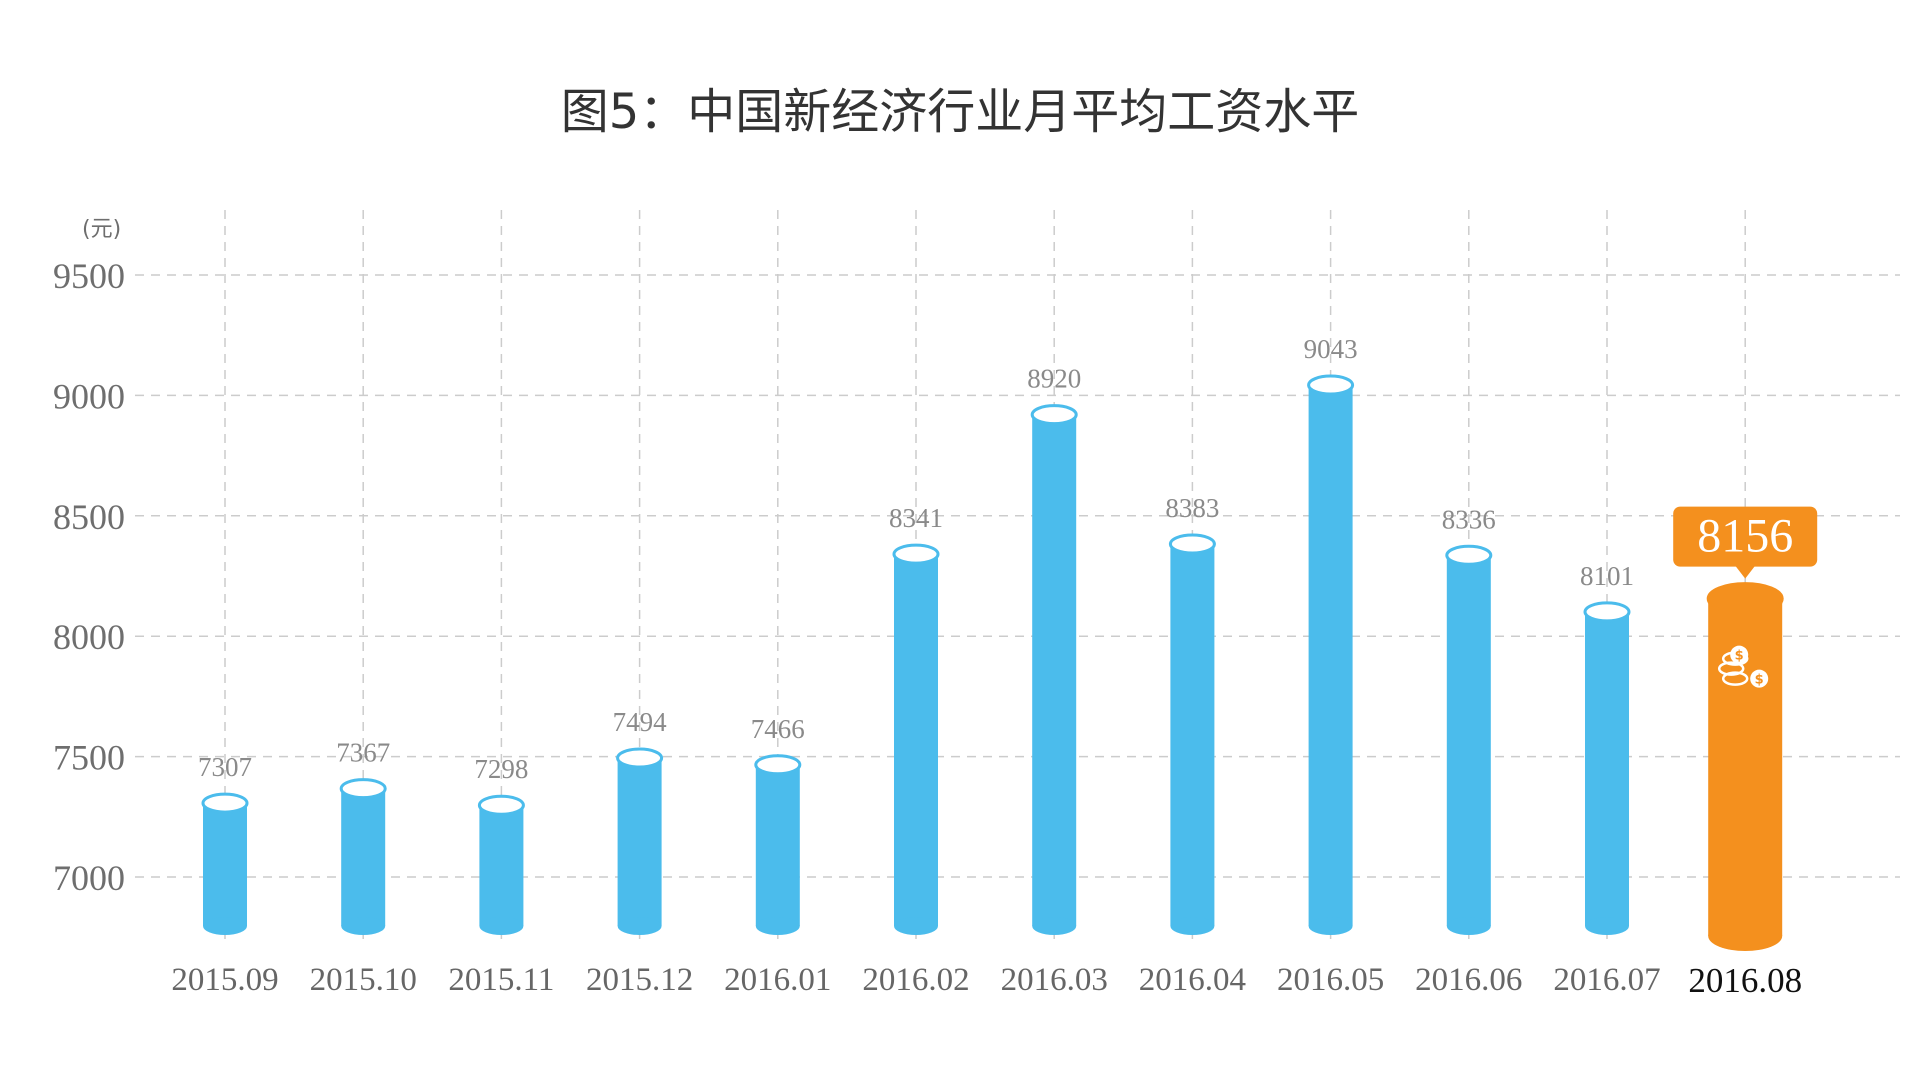 Image resolution: width=1920 pixels, height=1080 pixels. What do you see at coordinates (640, 722) in the screenshot?
I see `value-label: 7494` at bounding box center [640, 722].